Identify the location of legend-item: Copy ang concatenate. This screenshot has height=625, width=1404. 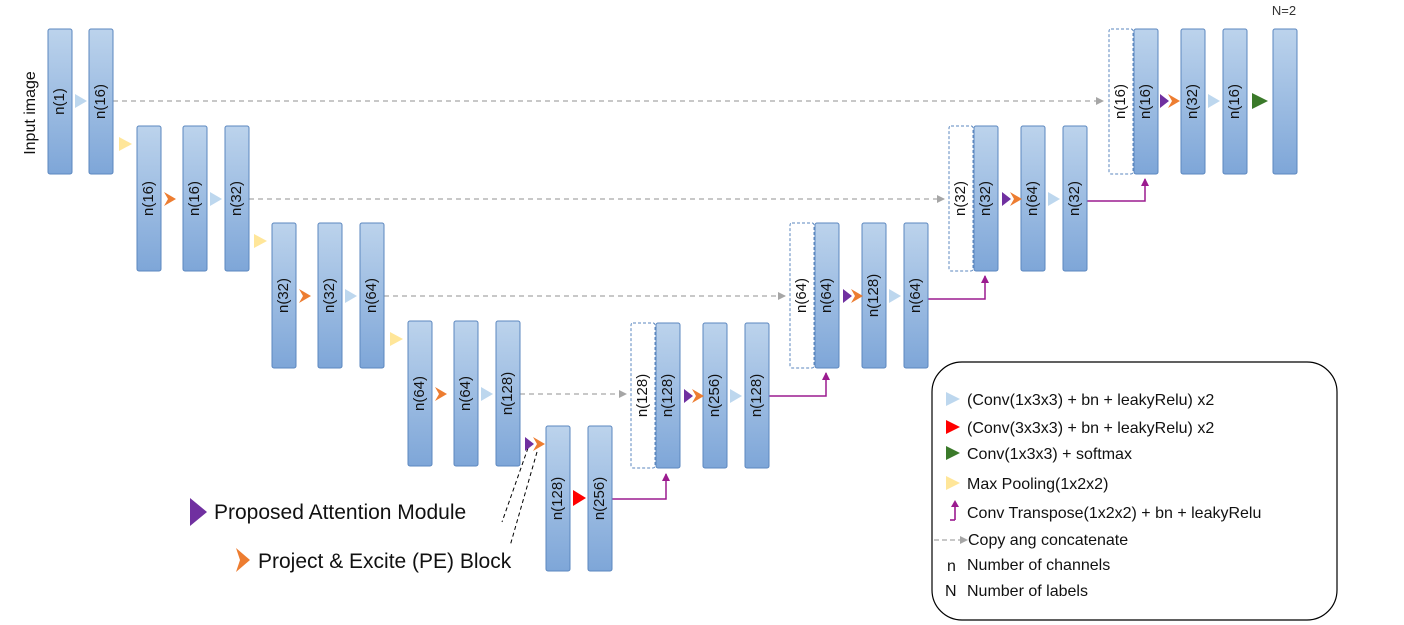
(1048, 540).